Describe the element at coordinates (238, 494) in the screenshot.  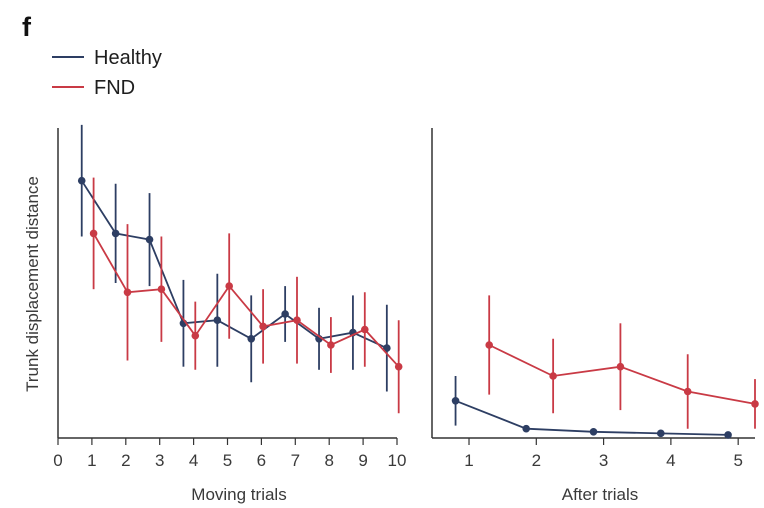
I see `x-axis-title-moving: Moving trials` at that location.